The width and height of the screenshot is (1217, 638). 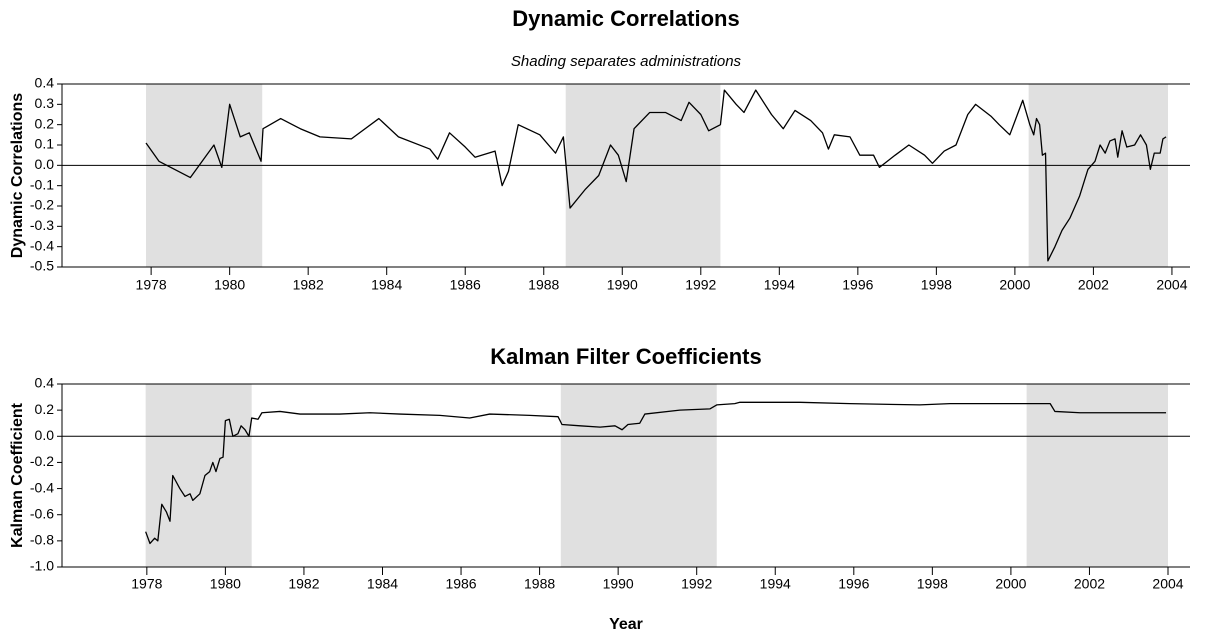 I want to click on chart-subtitle: Shading separates administrations, so click(x=626, y=61).